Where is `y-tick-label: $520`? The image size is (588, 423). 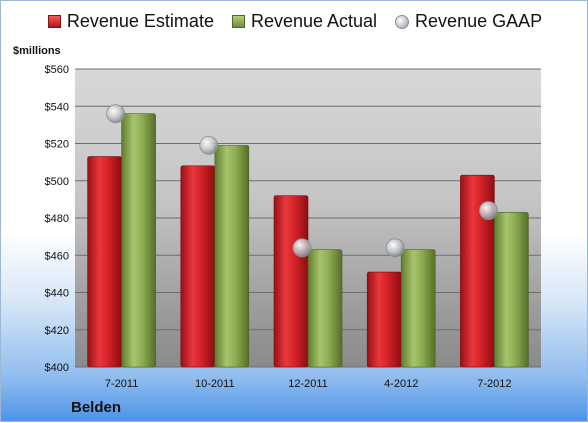
y-tick-label: $520 is located at coordinates (57, 145).